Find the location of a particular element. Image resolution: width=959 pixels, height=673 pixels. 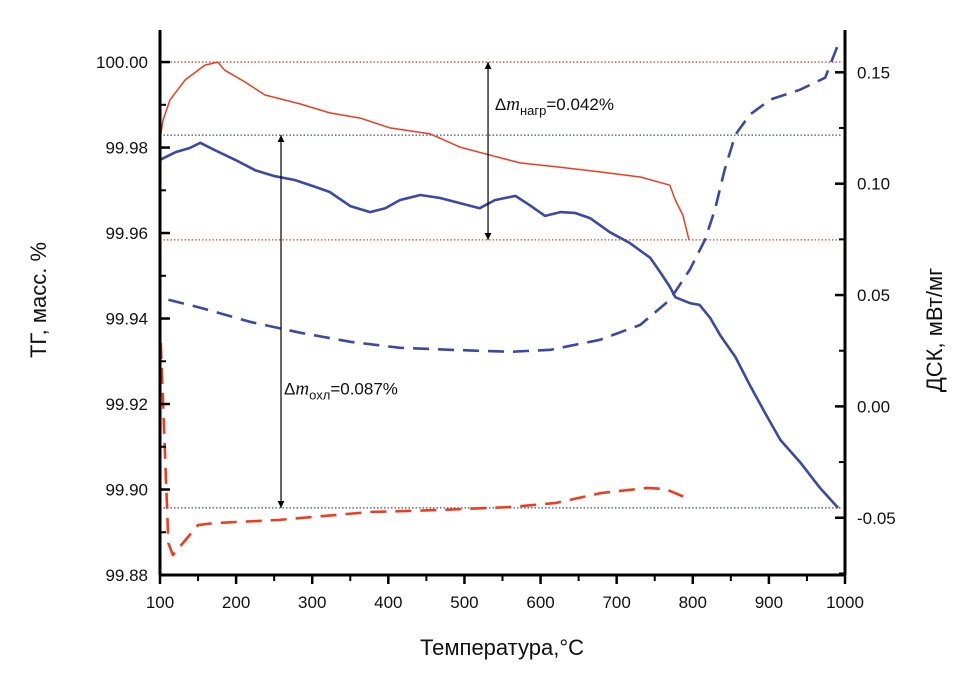

x-tick-label: 1000 is located at coordinates (845, 602).